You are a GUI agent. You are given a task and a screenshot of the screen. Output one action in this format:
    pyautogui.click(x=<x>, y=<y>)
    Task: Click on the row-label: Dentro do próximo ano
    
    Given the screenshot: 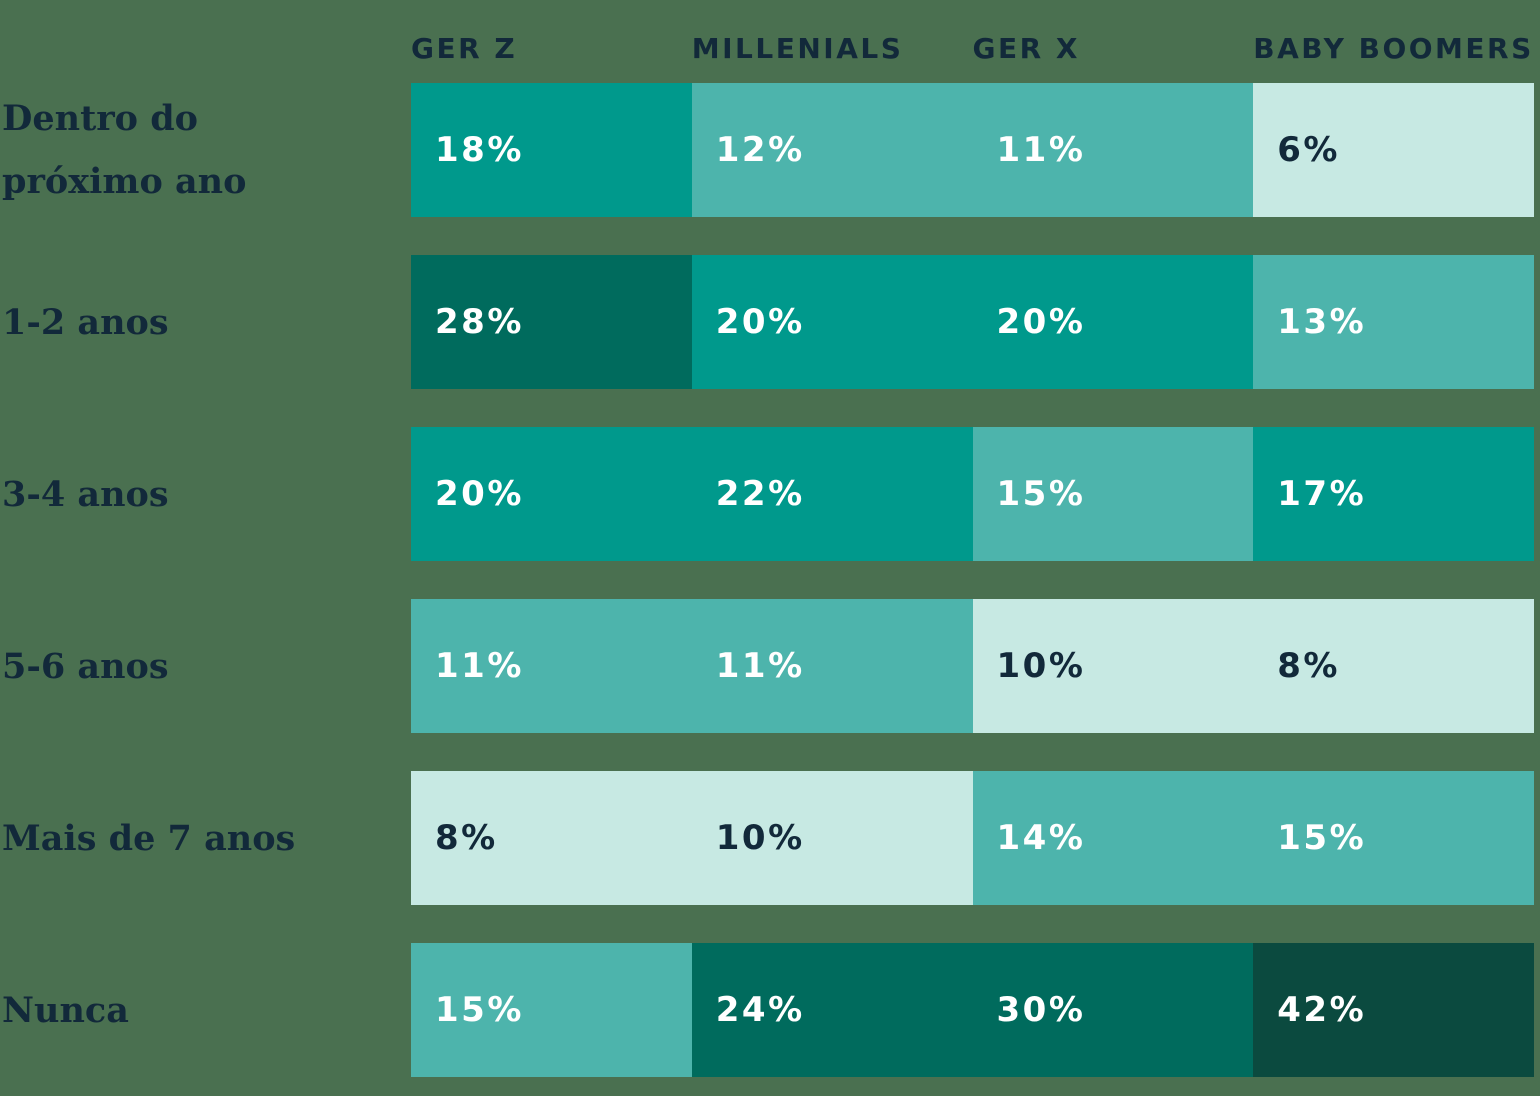 What is the action you would take?
    pyautogui.click(x=124, y=150)
    